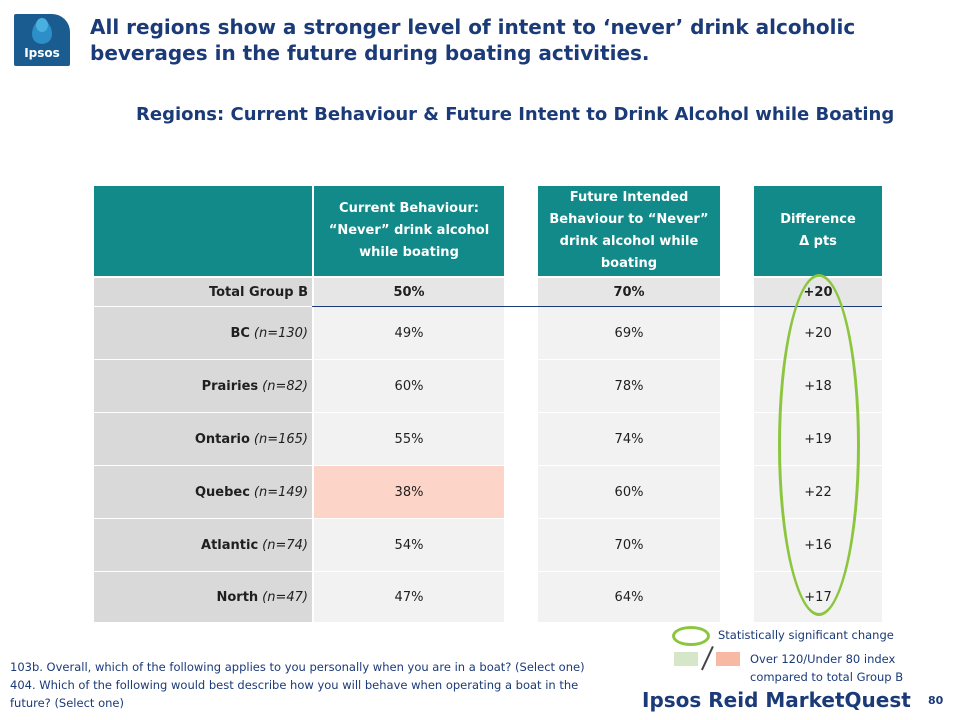 The height and width of the screenshot is (720, 960). I want to click on region-name: Atlantic, so click(230, 545).